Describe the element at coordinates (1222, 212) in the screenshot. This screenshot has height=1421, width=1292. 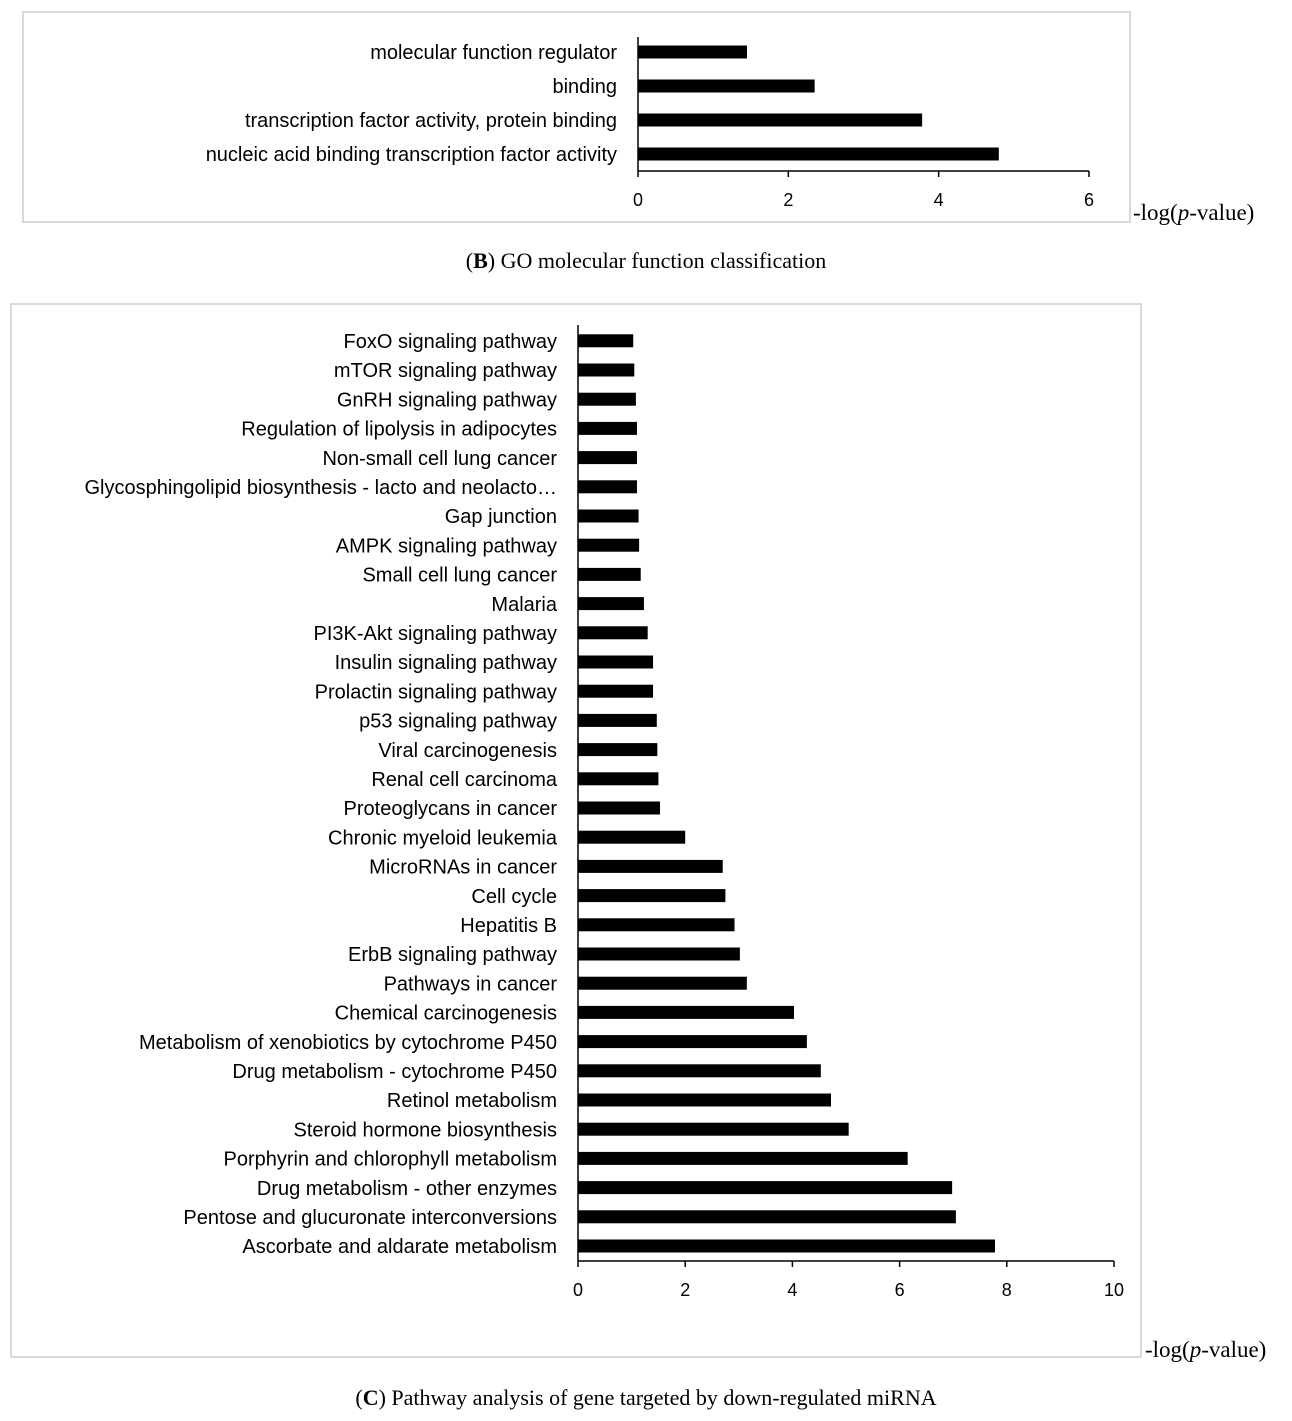
I see `chart-b-xlabel-suffix: -value)` at that location.